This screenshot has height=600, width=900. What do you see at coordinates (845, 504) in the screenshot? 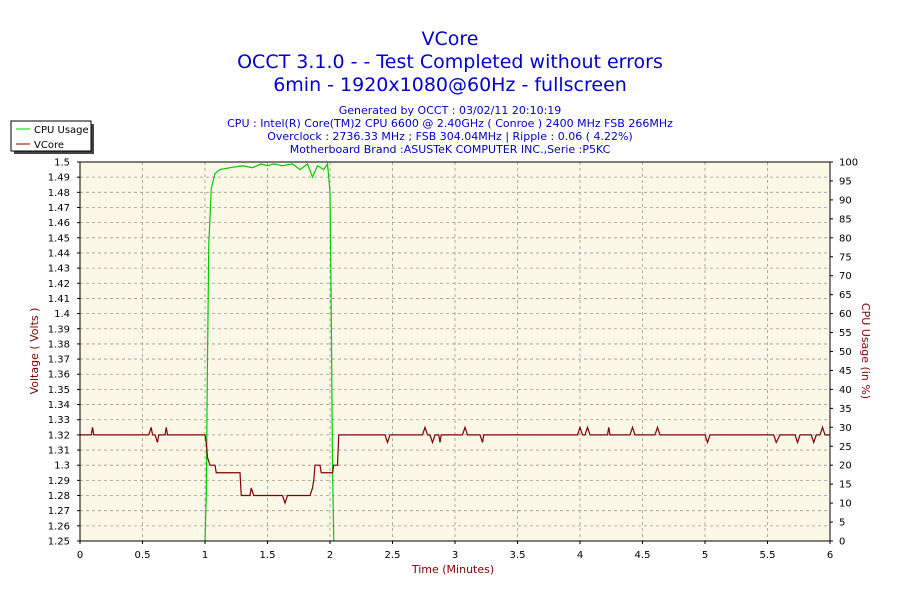
I see `y-right-tick-label: 10` at bounding box center [845, 504].